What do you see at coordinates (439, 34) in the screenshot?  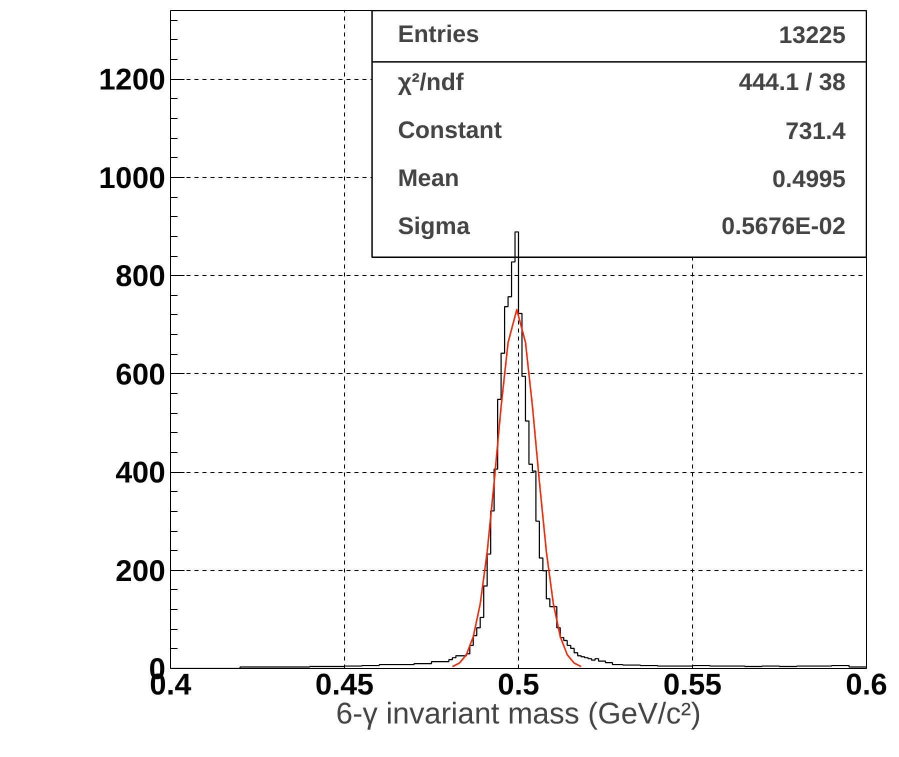 I see `annotation: Entries` at bounding box center [439, 34].